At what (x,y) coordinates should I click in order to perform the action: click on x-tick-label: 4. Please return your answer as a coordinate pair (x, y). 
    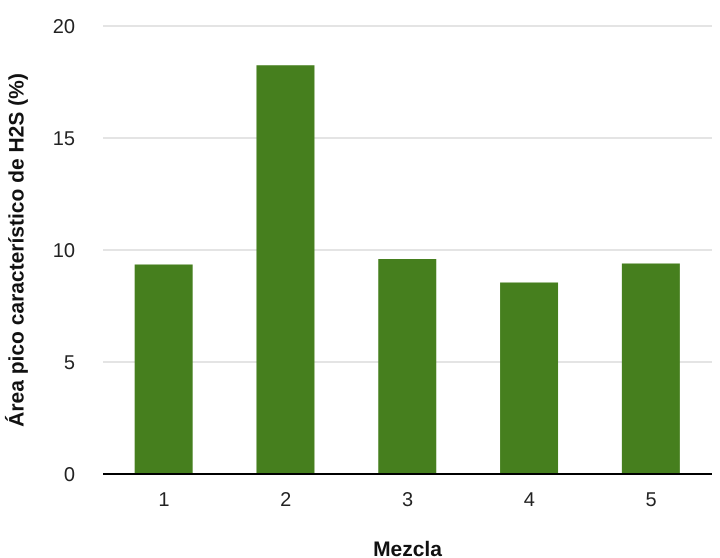
    Looking at the image, I should click on (529, 500).